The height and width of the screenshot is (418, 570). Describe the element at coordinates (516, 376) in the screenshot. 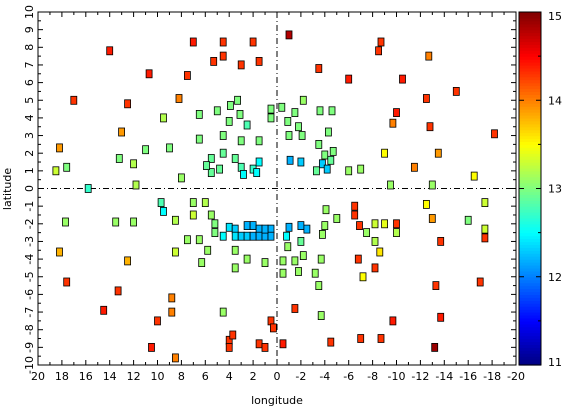

I see `x-tick-label: -20` at that location.